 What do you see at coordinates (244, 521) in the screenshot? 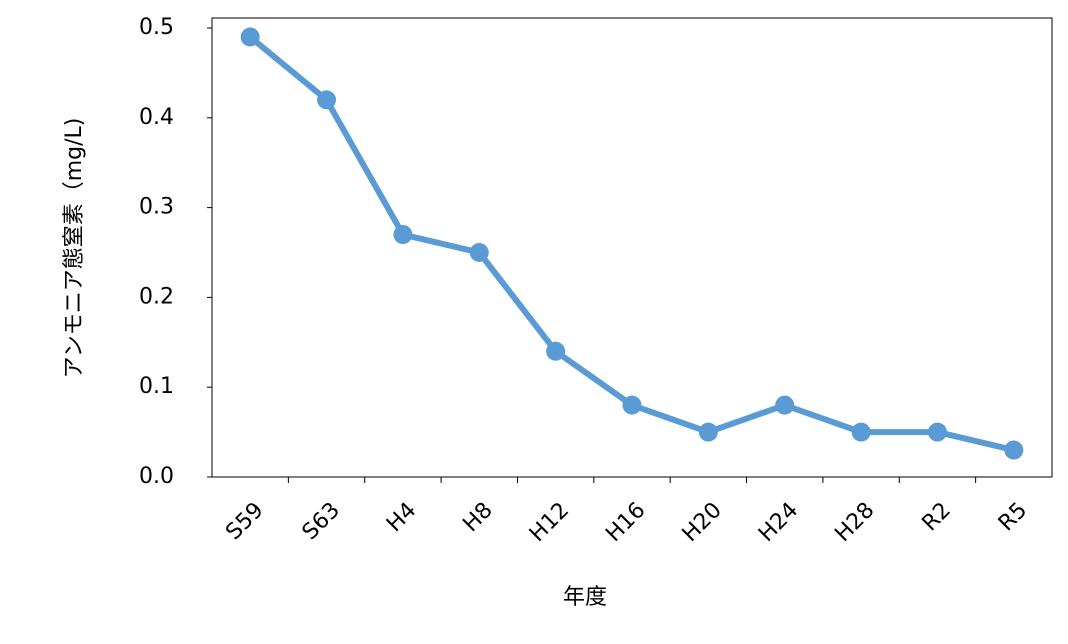
I see `x-tick-label: S59` at bounding box center [244, 521].